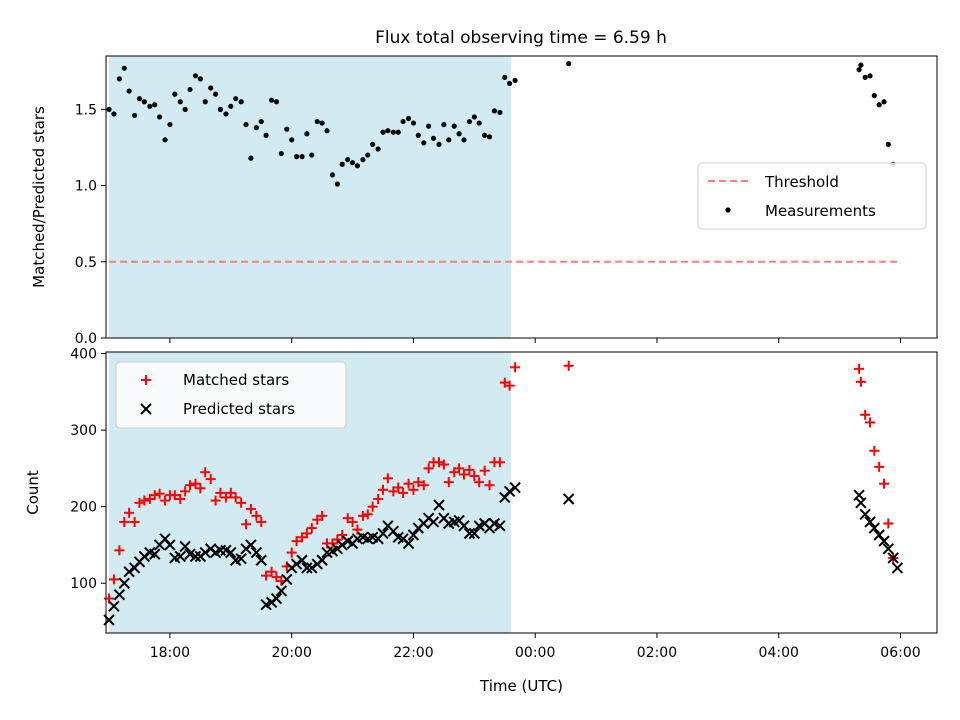 This screenshot has width=960, height=720. I want to click on y-axis-label: Count, so click(33, 492).